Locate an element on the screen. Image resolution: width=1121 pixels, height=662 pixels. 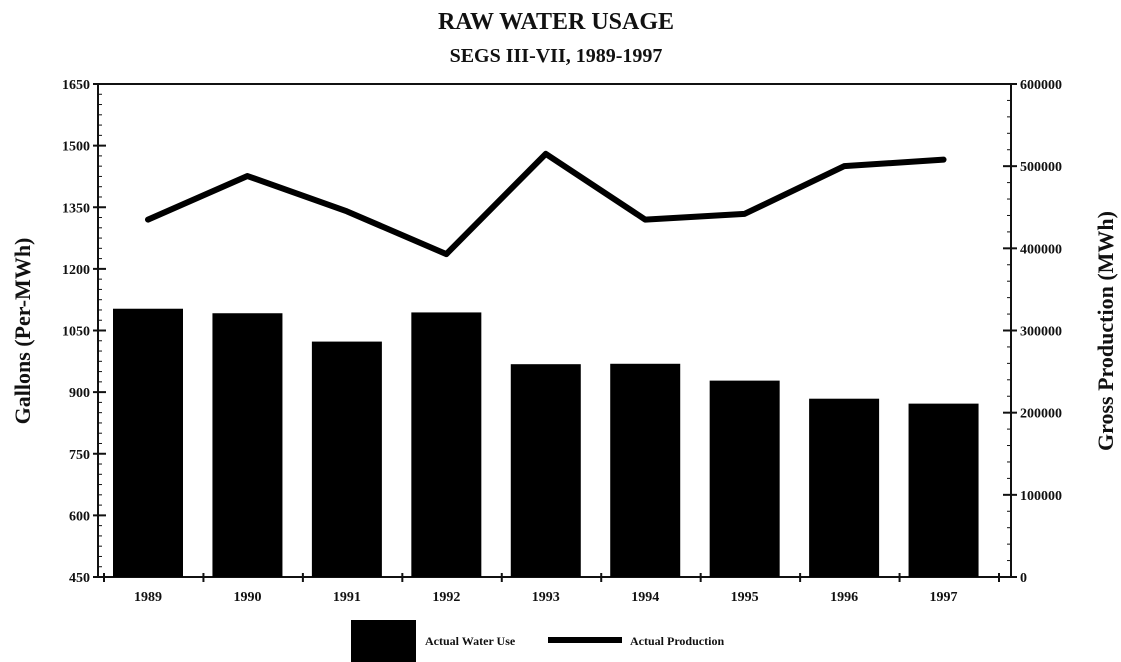
production-point-1995 is located at coordinates (744, 213).